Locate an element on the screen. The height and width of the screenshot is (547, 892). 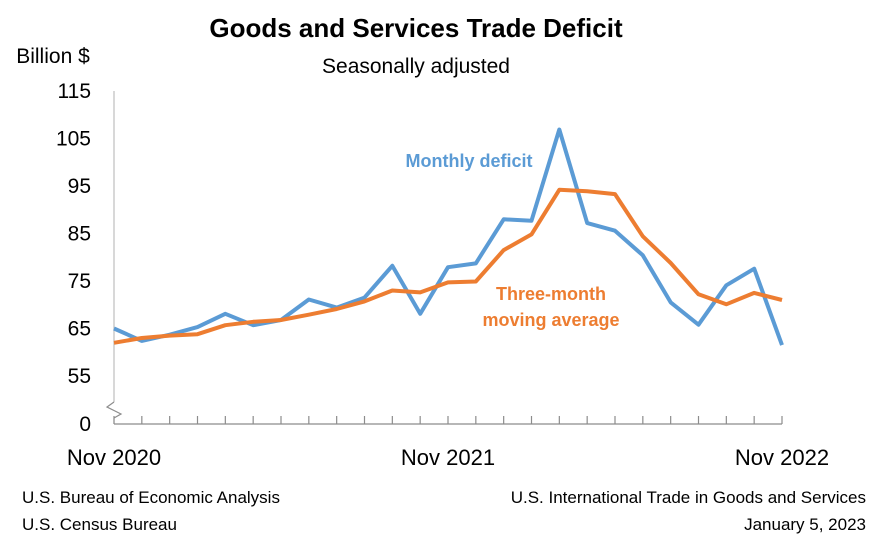
x-tick-label: Nov 2022 is located at coordinates (782, 457).